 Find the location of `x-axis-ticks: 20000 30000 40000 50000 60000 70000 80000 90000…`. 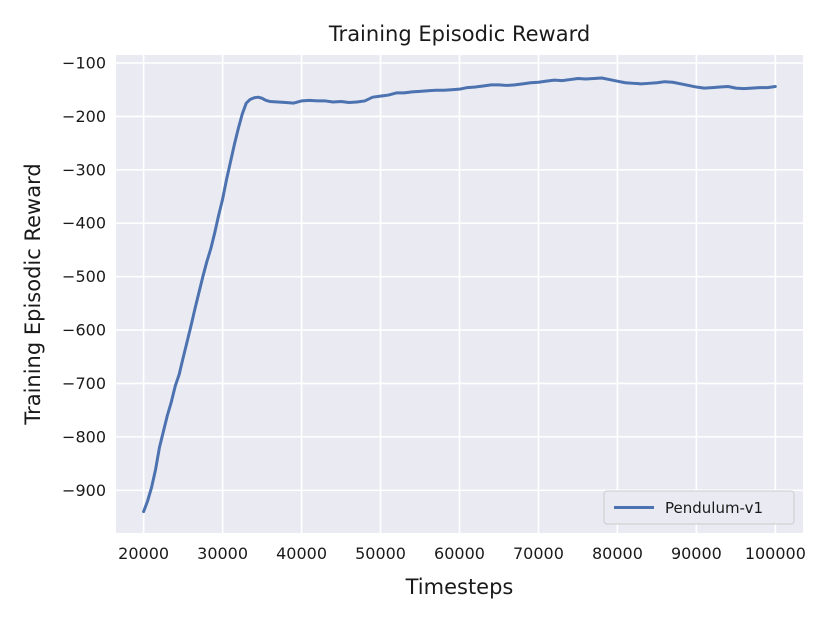

x-axis-ticks: 20000 30000 40000 50000 60000 70000 80000 90000… is located at coordinates (462, 553).